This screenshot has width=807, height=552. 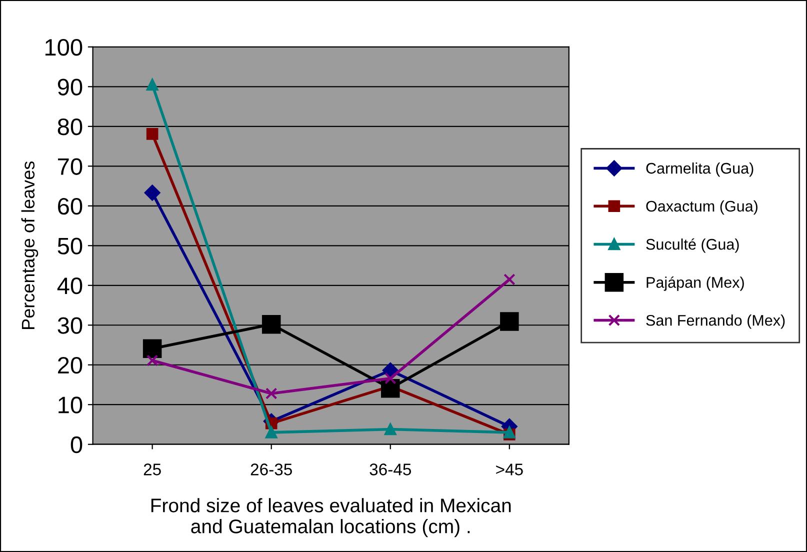 What do you see at coordinates (76, 445) in the screenshot?
I see `y-tick-label: 0` at bounding box center [76, 445].